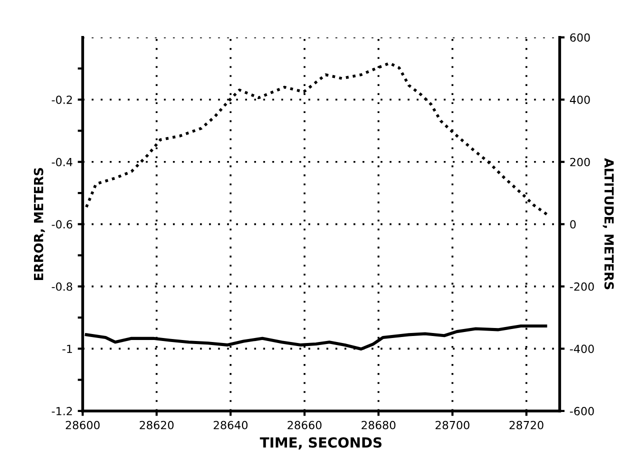 Image resolution: width=636 pixels, height=467 pixels. Describe the element at coordinates (157, 425) in the screenshot. I see `x-tick-label: 28620` at that location.